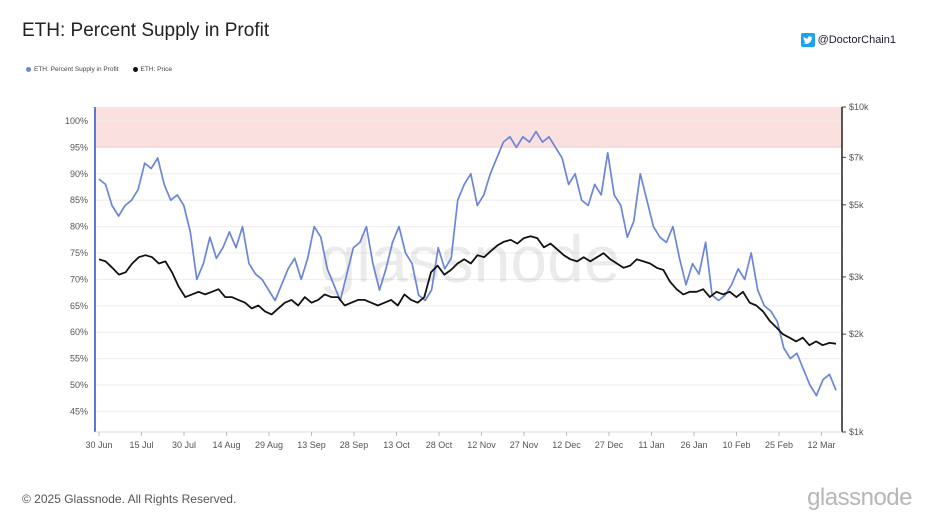  Describe the element at coordinates (184, 445) in the screenshot. I see `x-tick-label: 30 Jul` at that location.